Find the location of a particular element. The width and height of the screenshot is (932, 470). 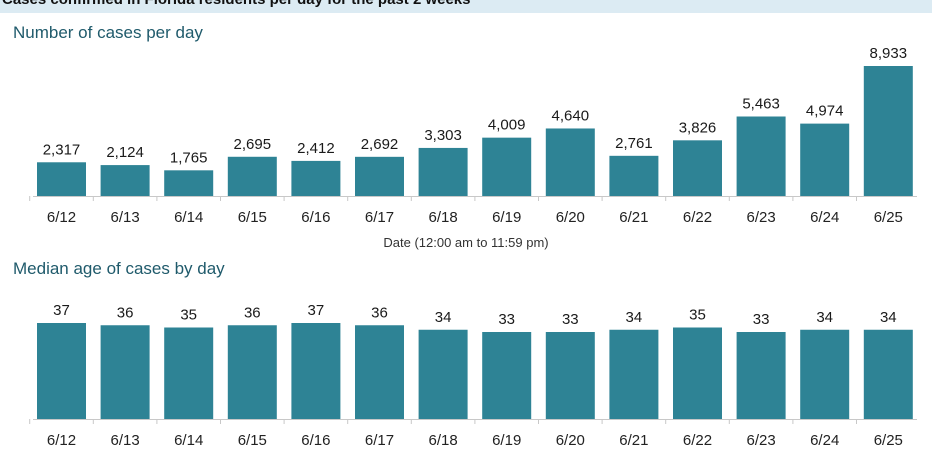

data-label: 2,124 is located at coordinates (125, 152).